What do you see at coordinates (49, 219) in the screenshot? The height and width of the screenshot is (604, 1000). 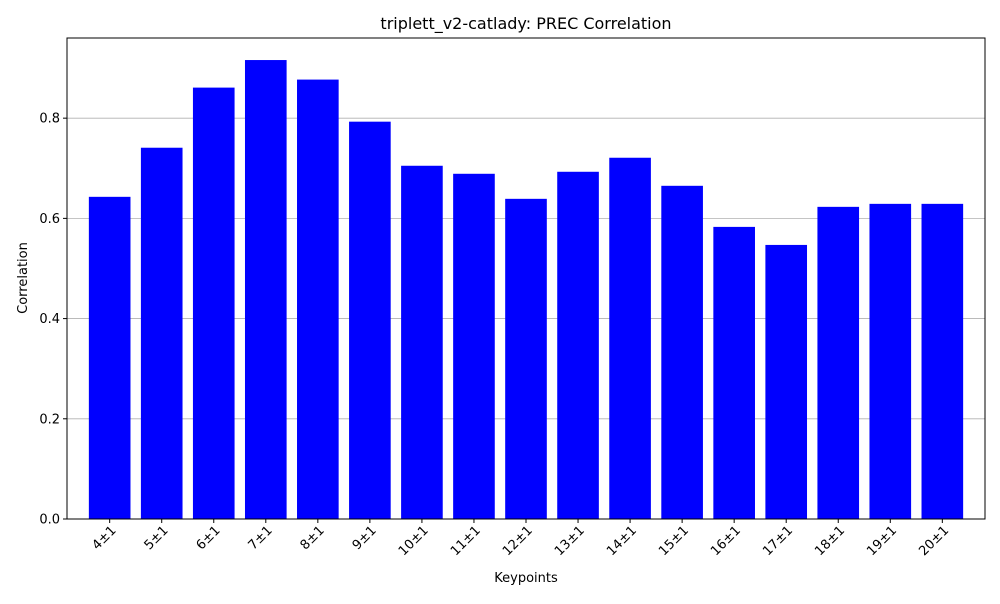 I see `y-tick-label: 0.6` at bounding box center [49, 219].